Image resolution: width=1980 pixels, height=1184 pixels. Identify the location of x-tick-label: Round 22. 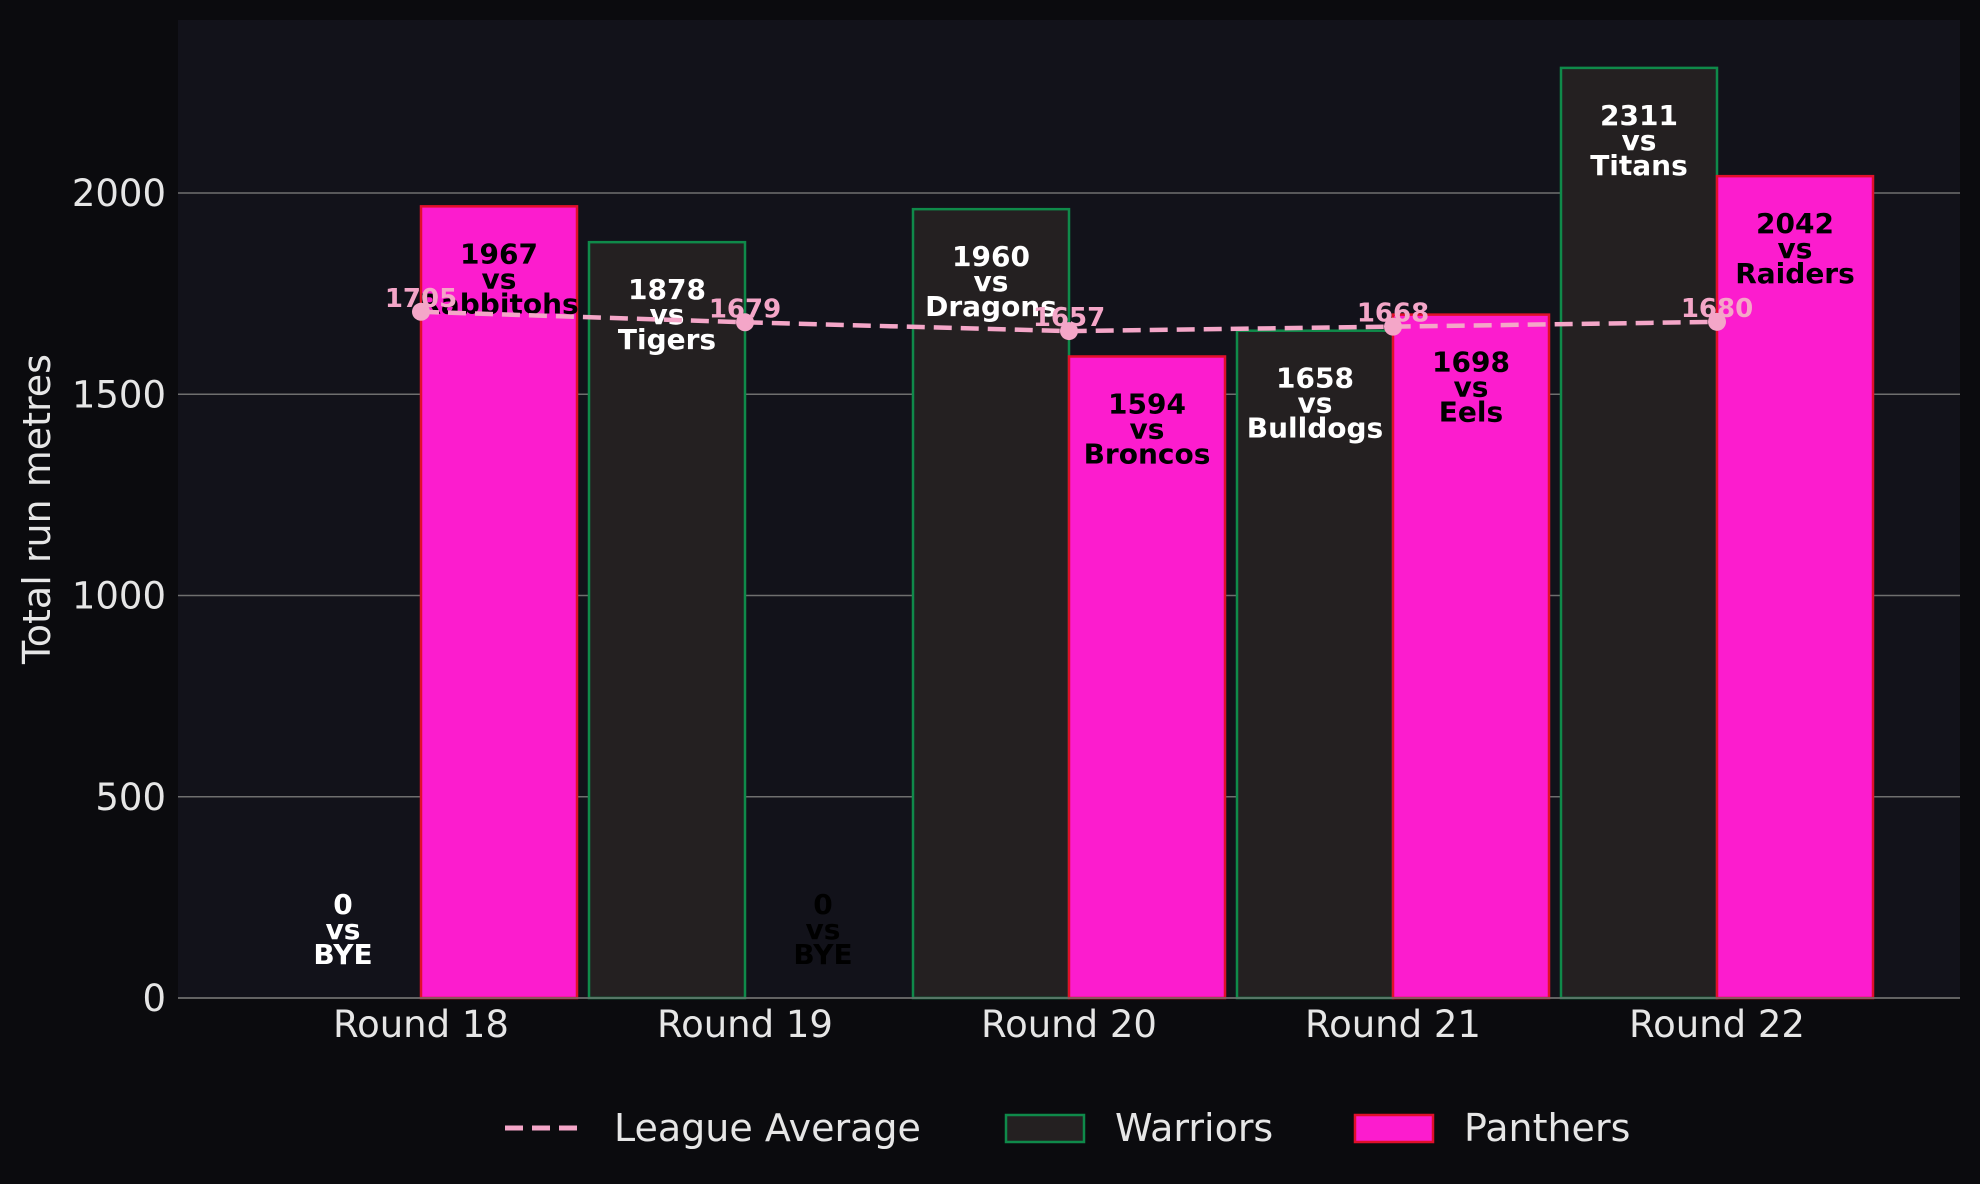
(1717, 1024).